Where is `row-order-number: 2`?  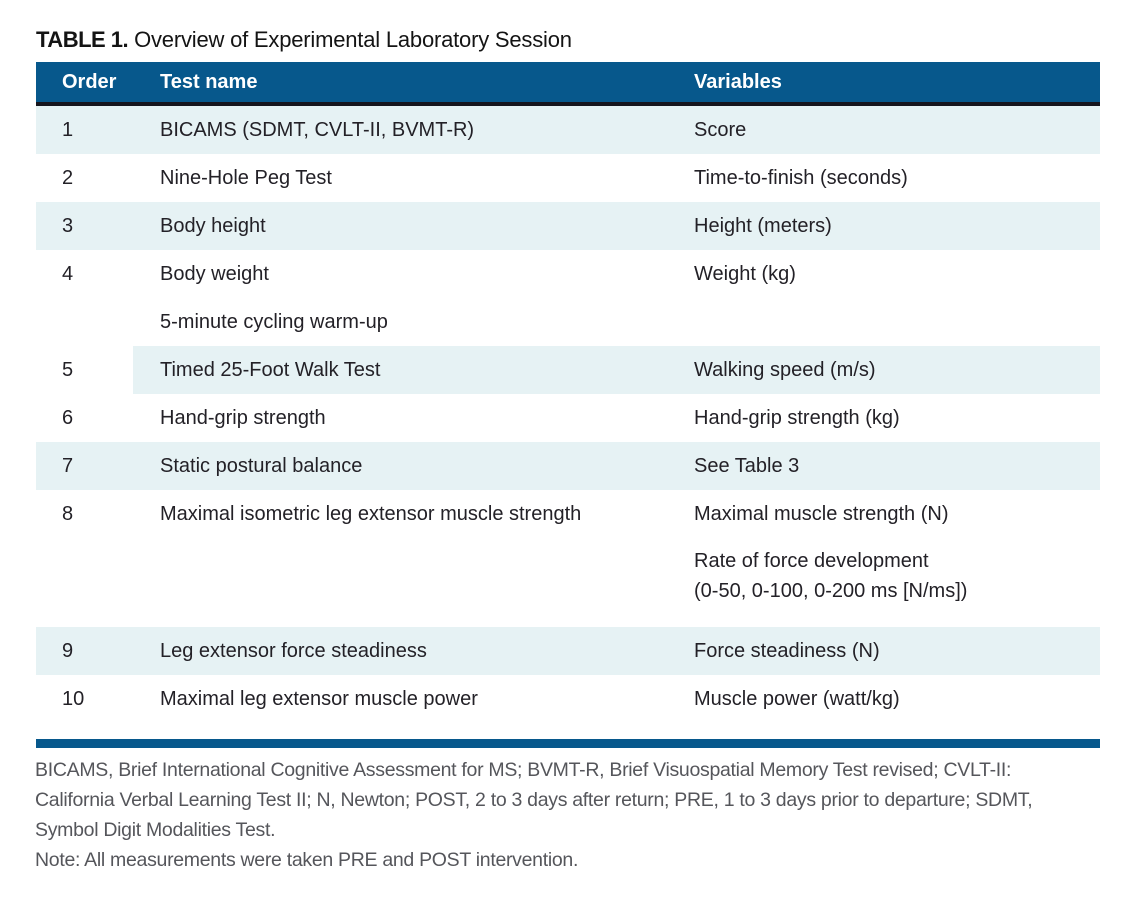
row-order-number: 2 is located at coordinates (68, 178).